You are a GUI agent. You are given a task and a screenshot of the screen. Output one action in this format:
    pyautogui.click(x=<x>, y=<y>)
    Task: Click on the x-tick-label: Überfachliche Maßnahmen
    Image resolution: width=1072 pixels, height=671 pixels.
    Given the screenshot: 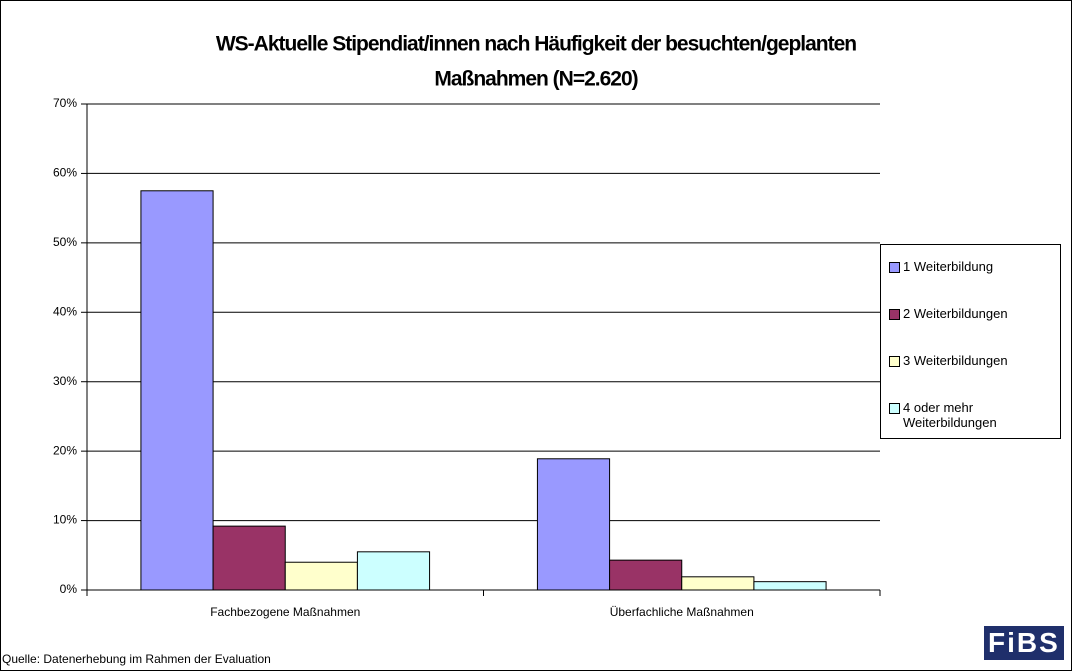 What is the action you would take?
    pyautogui.click(x=682, y=612)
    